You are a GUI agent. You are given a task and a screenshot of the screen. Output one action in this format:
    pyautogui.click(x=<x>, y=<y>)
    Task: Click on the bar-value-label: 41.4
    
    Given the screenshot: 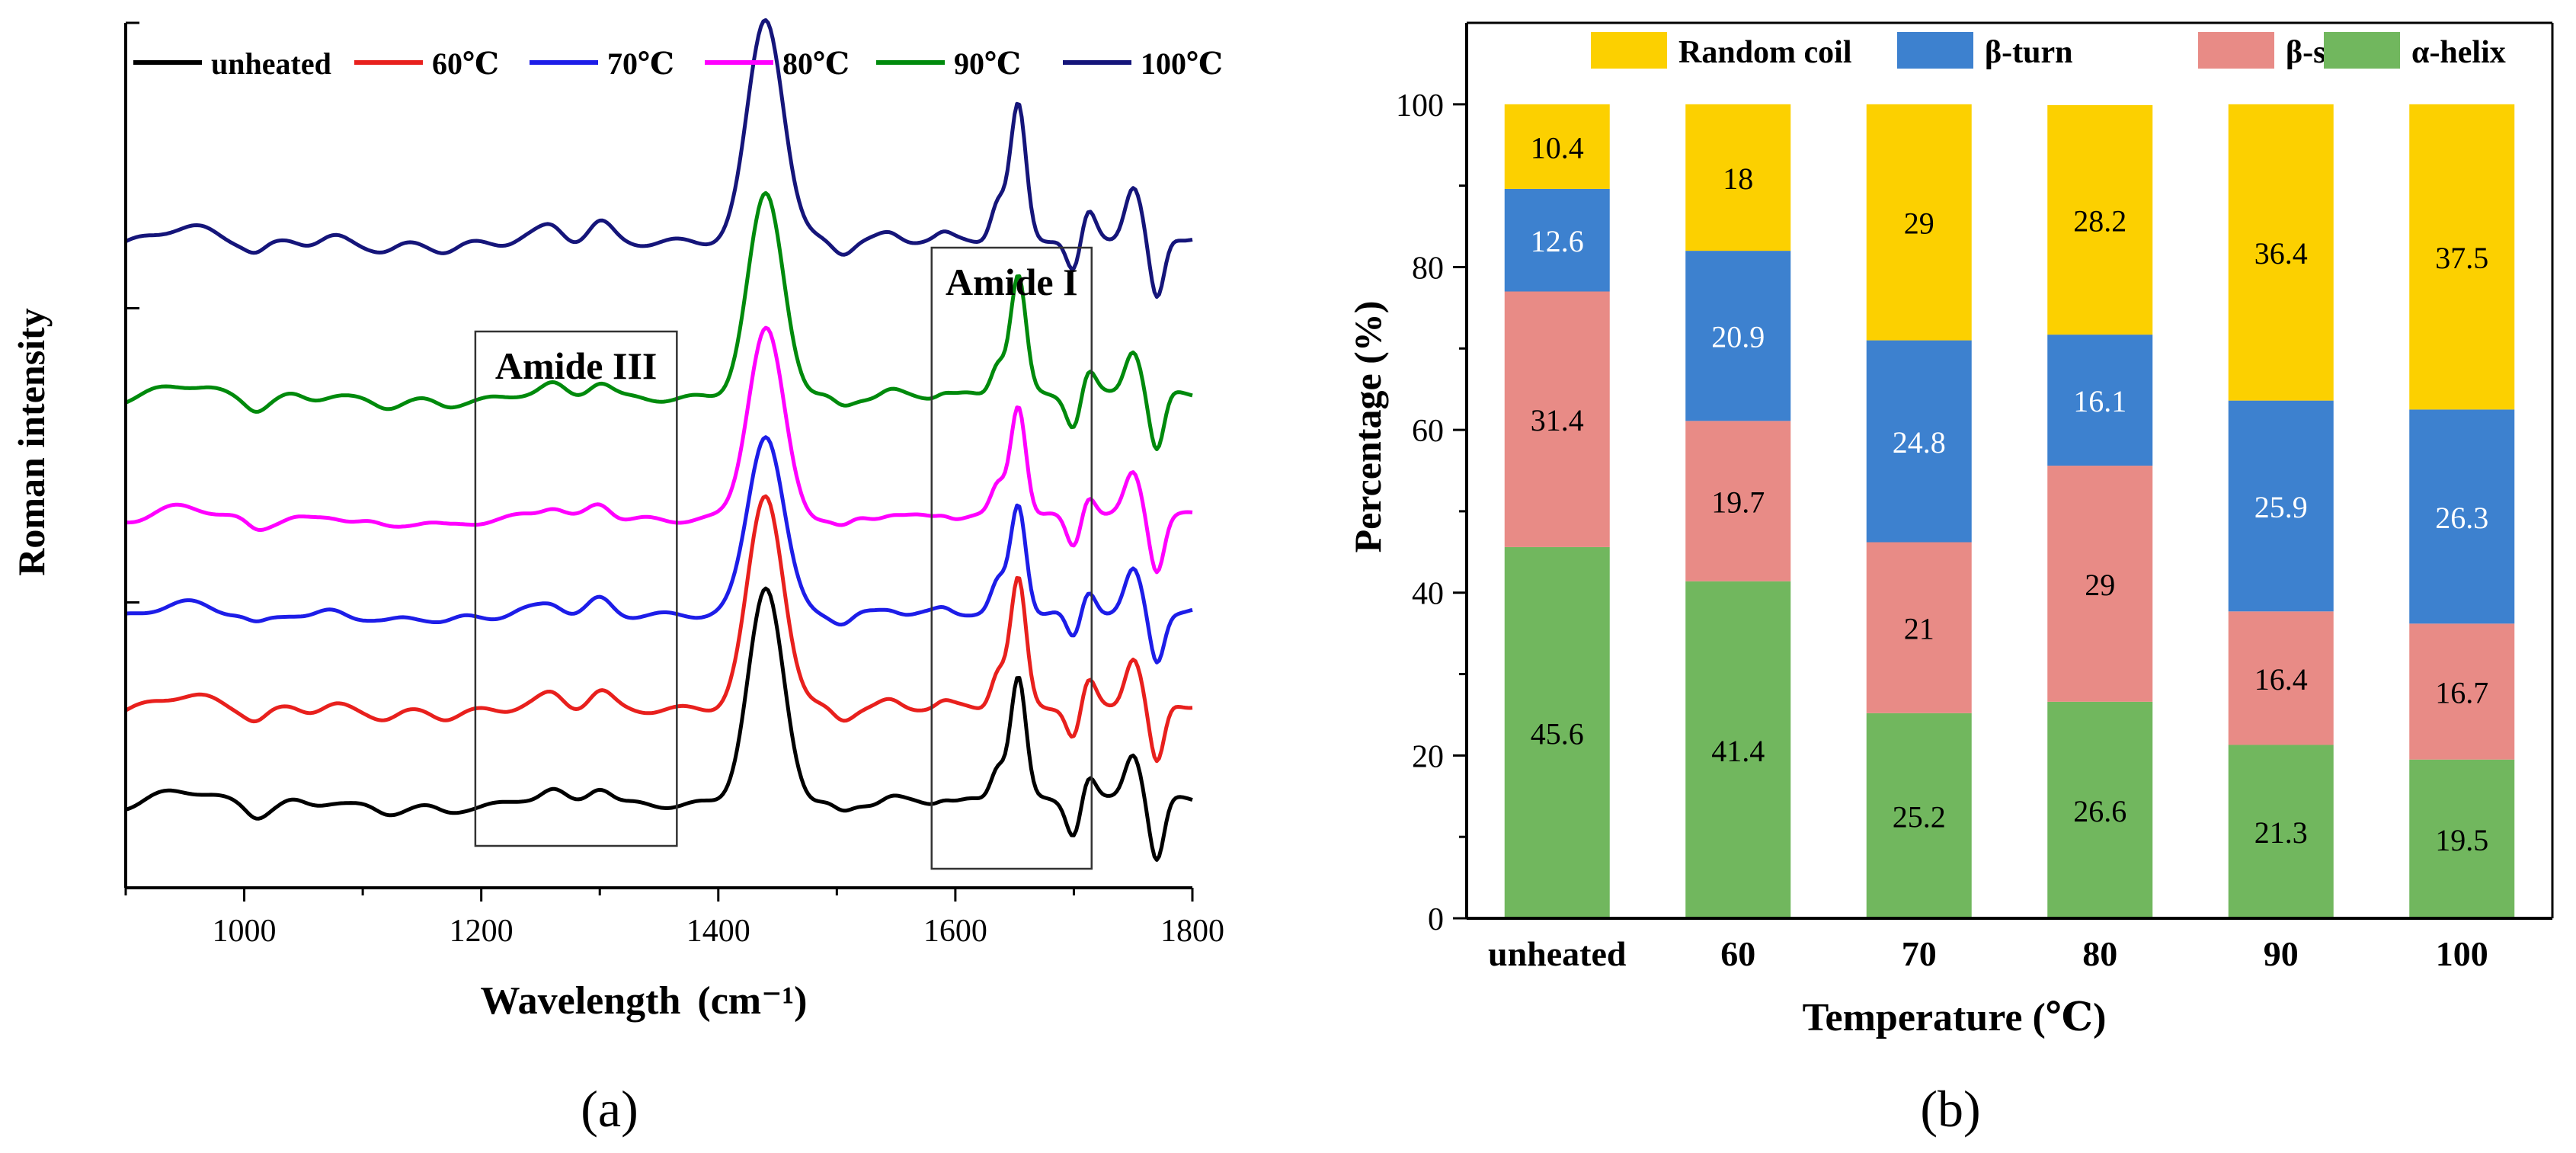 What is the action you would take?
    pyautogui.click(x=1738, y=751)
    